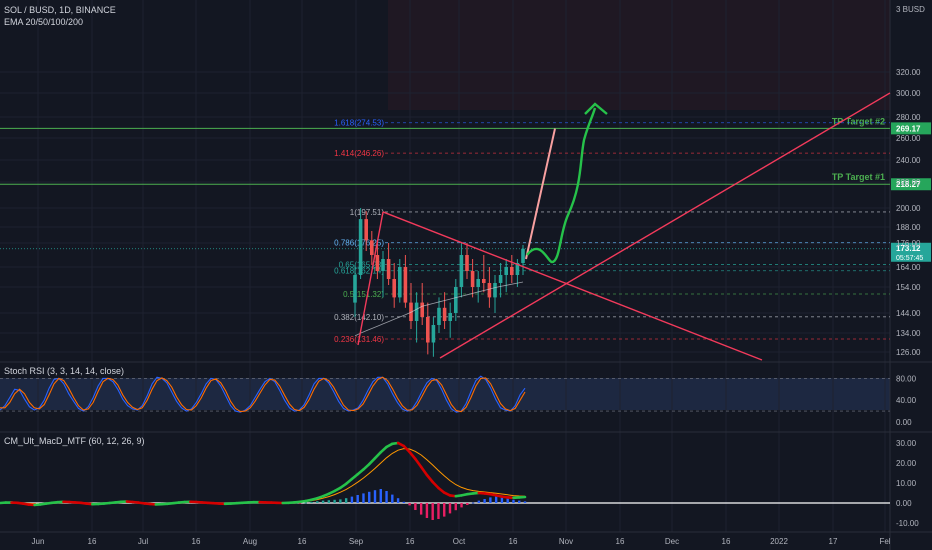 This screenshot has height=550, width=932. I want to click on symbol-title: SOL / BUSD, 1D, BINANCE, so click(60, 10).